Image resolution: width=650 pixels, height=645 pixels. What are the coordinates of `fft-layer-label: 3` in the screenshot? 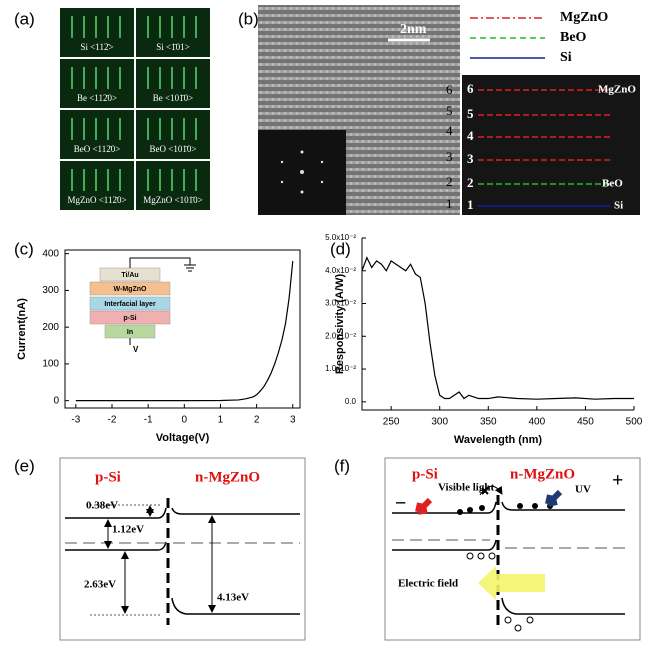 It's located at (470, 158).